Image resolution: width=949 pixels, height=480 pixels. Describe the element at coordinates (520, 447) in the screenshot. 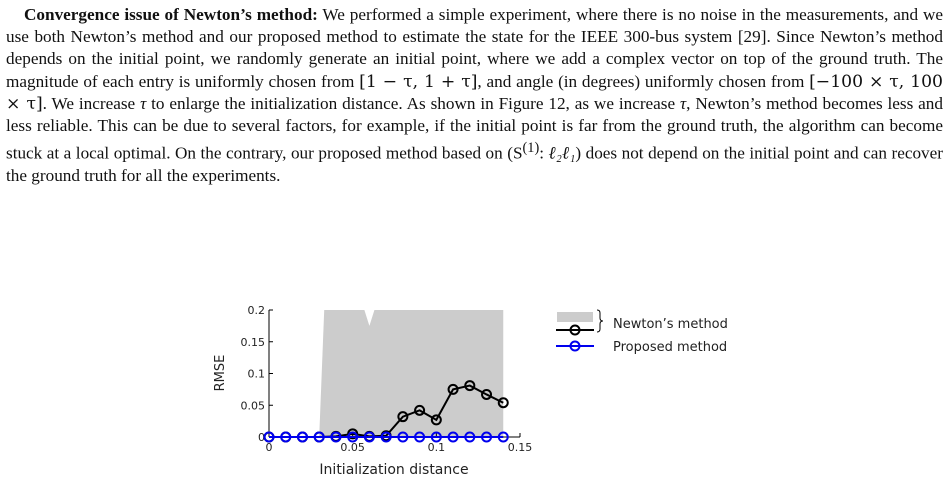

I see `x-tick-label: 0.15` at that location.